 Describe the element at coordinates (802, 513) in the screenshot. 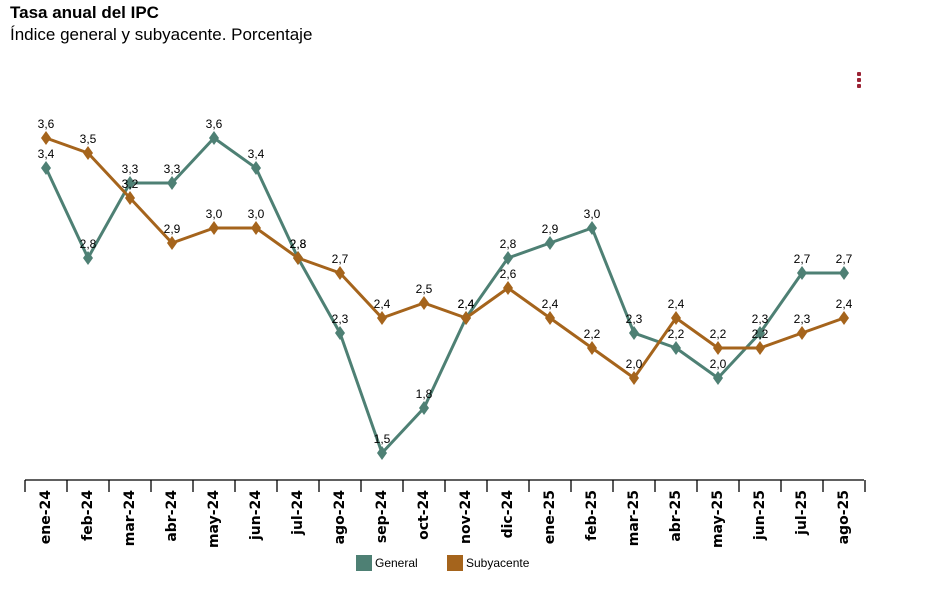

I see `x-tick-label: jul-25` at that location.